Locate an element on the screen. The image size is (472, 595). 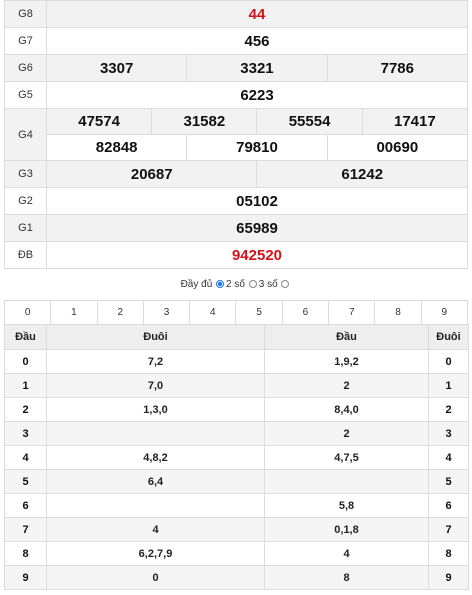
prize-label-g3: G3 is located at coordinates (25, 174).